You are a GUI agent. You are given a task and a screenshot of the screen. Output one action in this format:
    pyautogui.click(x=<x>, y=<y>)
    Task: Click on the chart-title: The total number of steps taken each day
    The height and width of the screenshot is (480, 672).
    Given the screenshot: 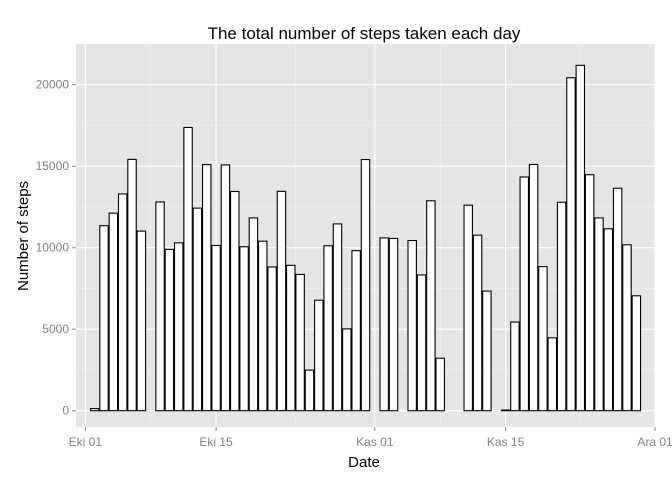 What is the action you would take?
    pyautogui.click(x=364, y=33)
    